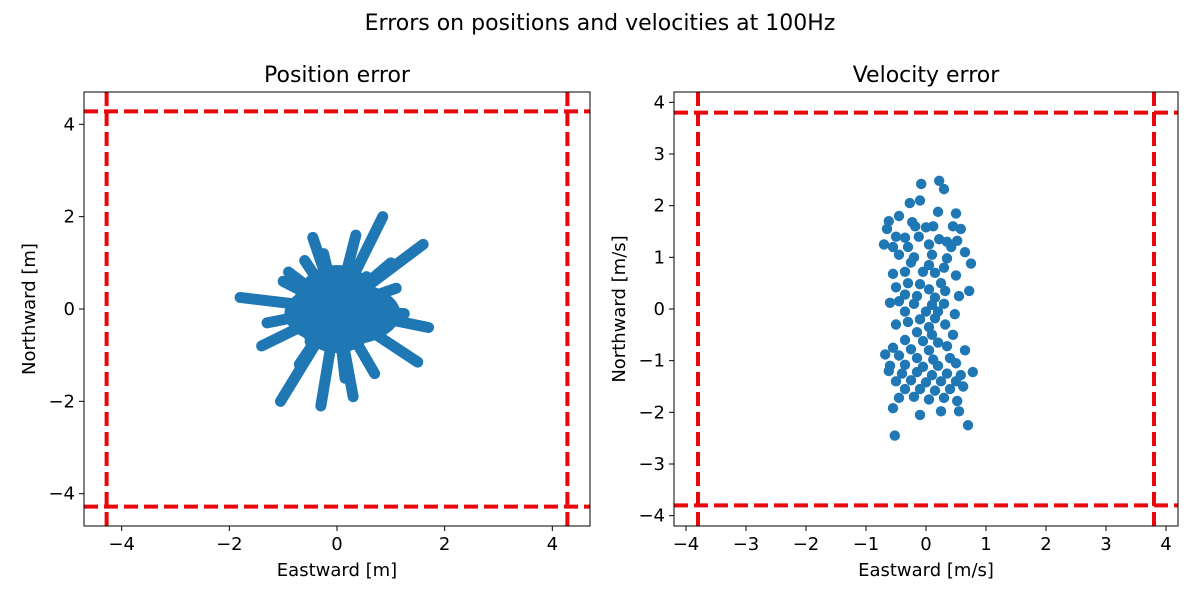 The image size is (1200, 600). What do you see at coordinates (69, 309) in the screenshot?
I see `position-y-tick-label: 0` at bounding box center [69, 309].